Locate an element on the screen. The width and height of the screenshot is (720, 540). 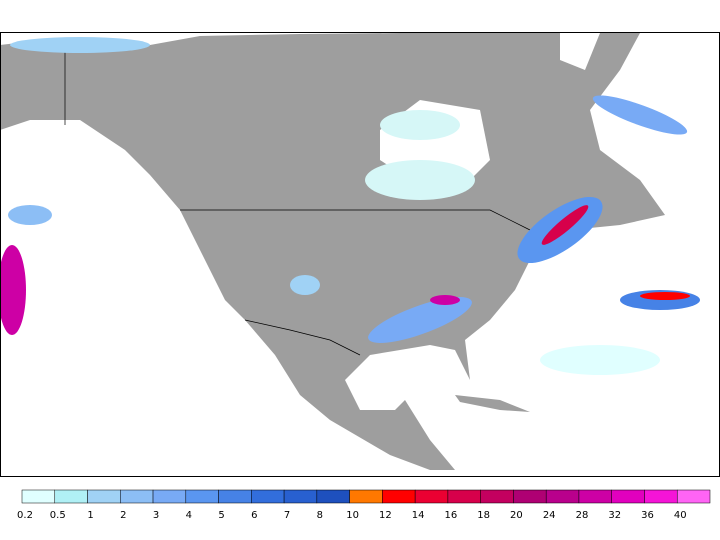
colorbar-label: 14 is located at coordinates (418, 515).